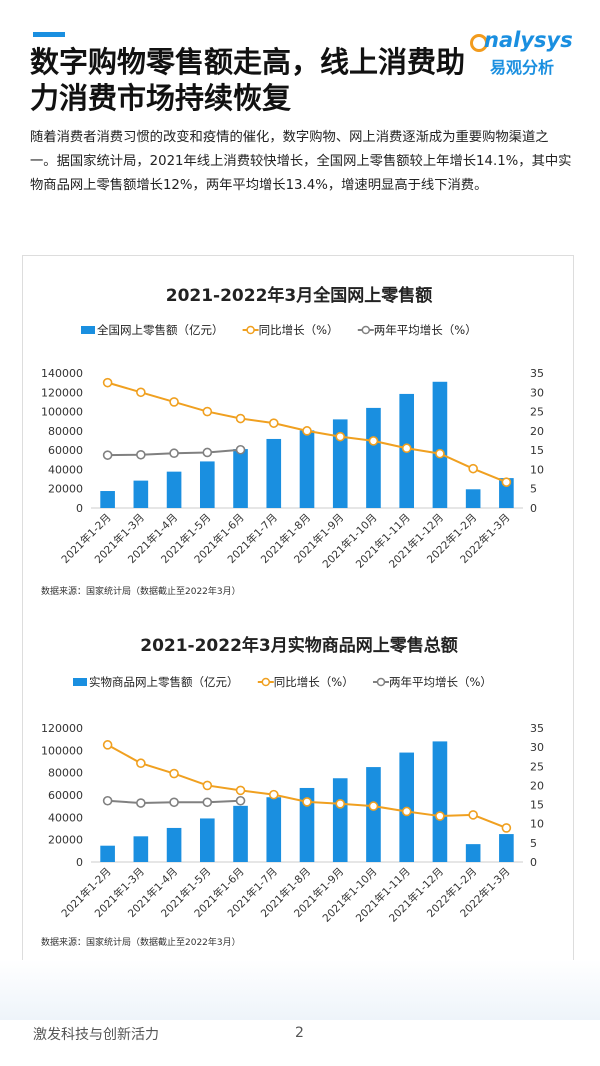  What do you see at coordinates (299, 295) in the screenshot?
I see `chart-title: 2021-2022年3月全国网上零售额` at bounding box center [299, 295].